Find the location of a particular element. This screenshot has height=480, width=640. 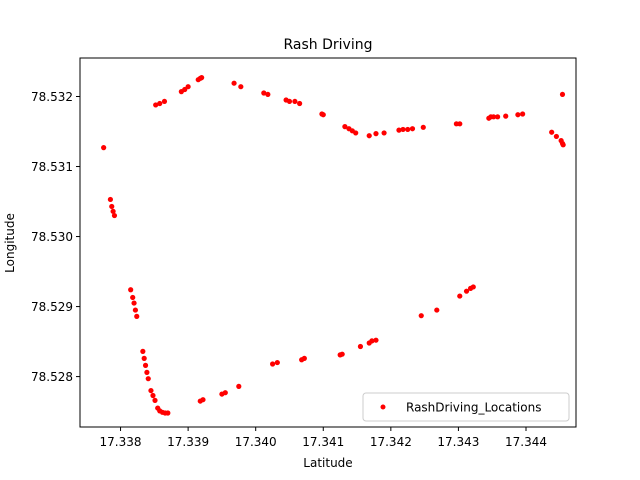

legend: RashDriving_Locations is located at coordinates (466, 407).